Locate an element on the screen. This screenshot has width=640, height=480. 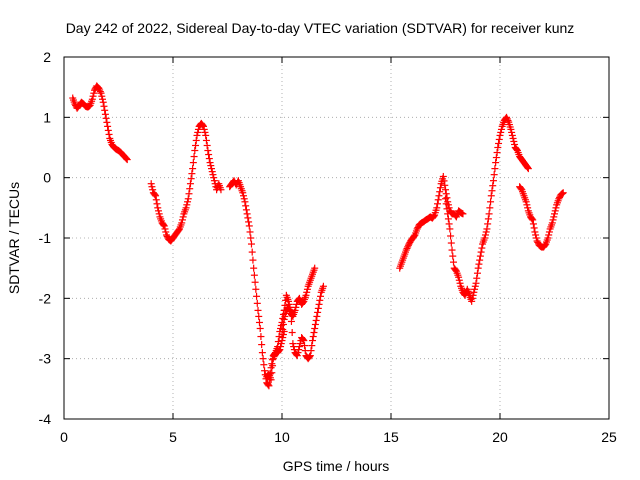
y-tick-labels: -4 -3 -2 -1 0 1 2 is located at coordinates (45, 238).